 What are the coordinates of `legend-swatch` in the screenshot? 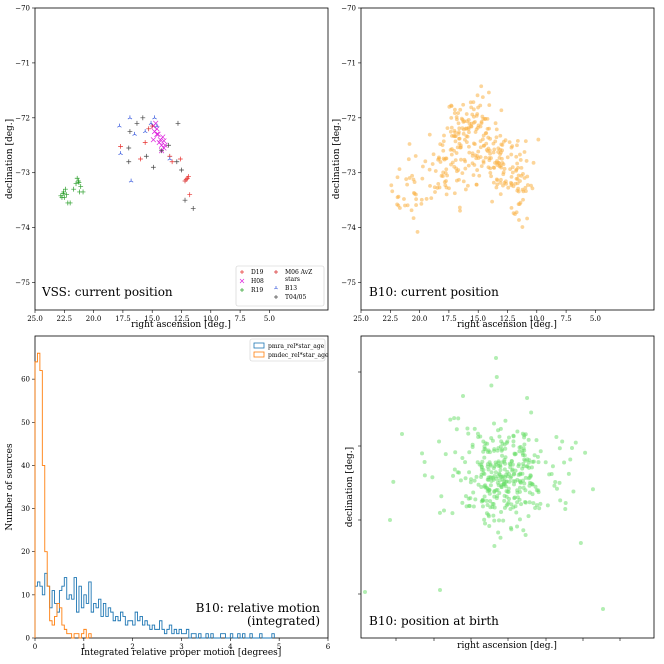 It's located at (259, 345).